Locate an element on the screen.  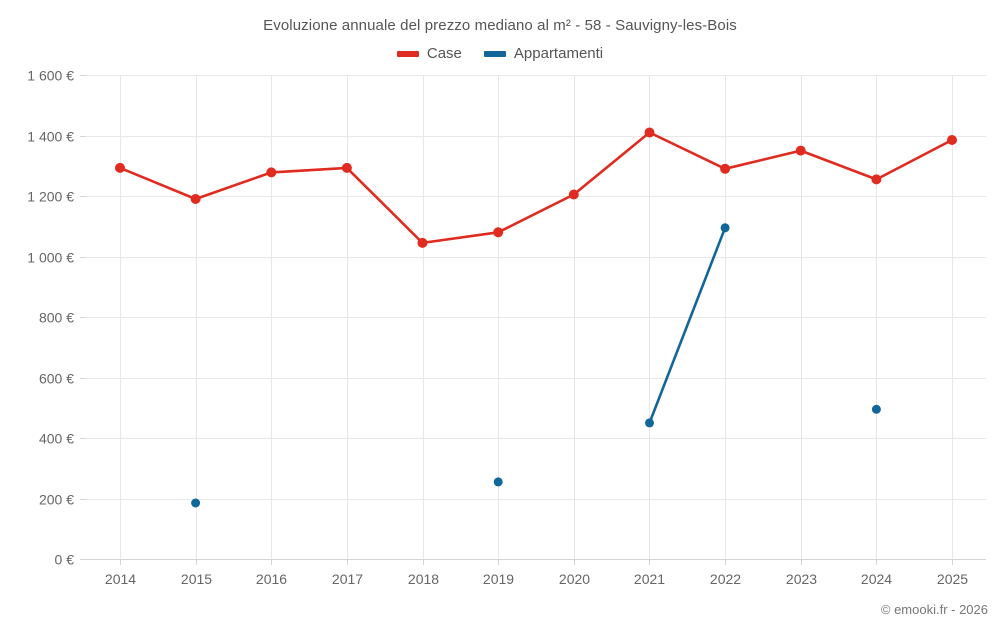
legend-swatch-appartamenti is located at coordinates (494, 53).